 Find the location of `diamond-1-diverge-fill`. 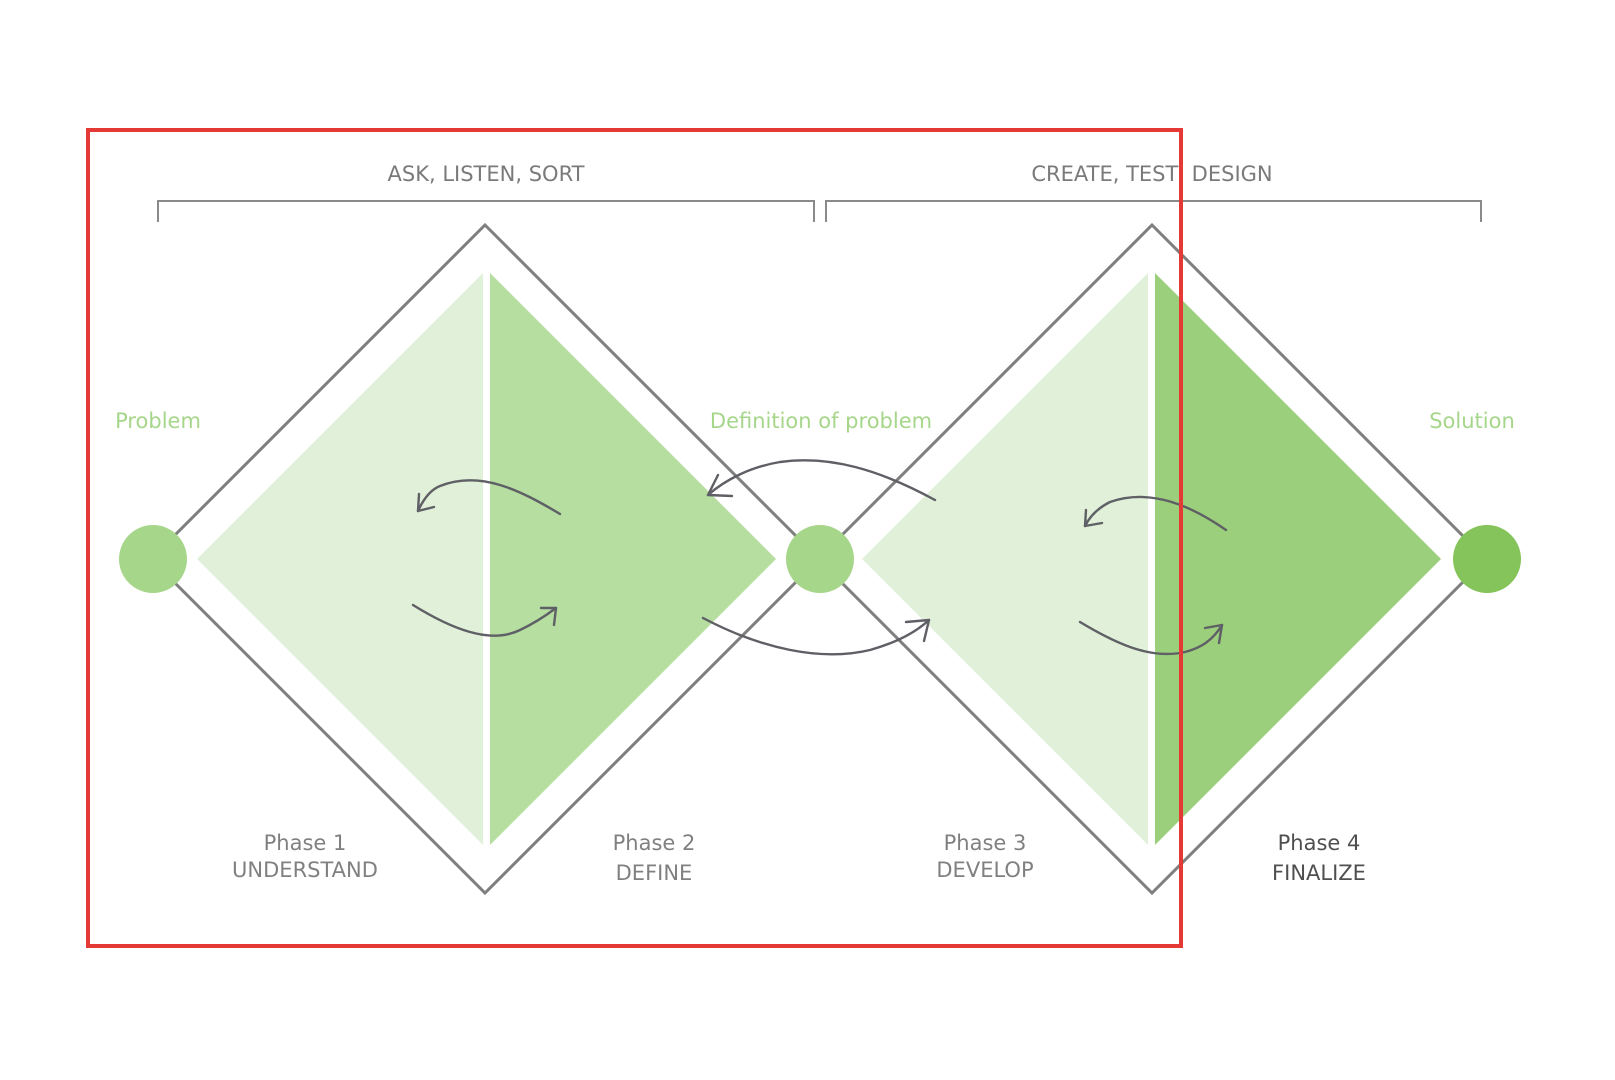

diamond-1-diverge-fill is located at coordinates (340, 559).